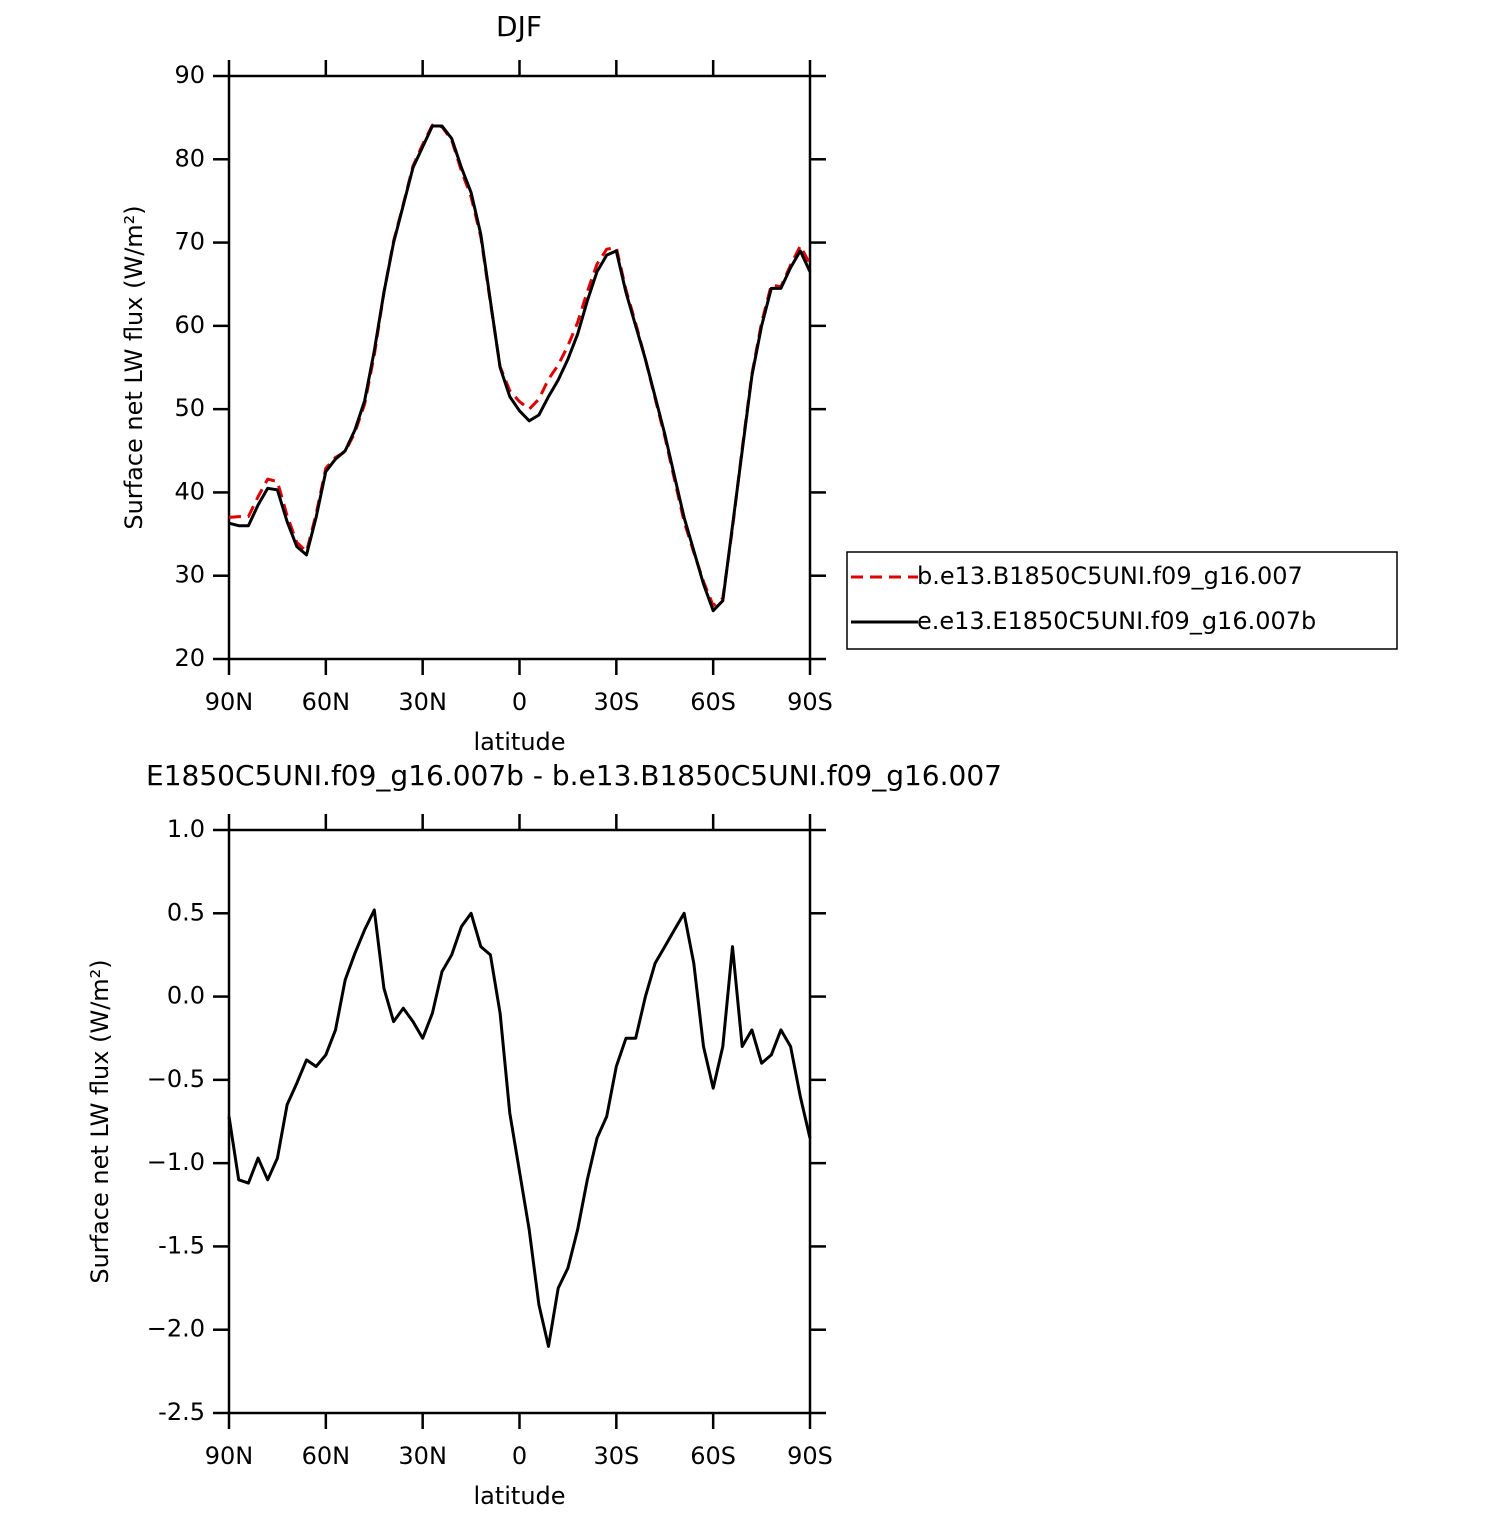 The height and width of the screenshot is (1519, 1505). Describe the element at coordinates (189, 491) in the screenshot. I see `y-tick-label: 40` at that location.